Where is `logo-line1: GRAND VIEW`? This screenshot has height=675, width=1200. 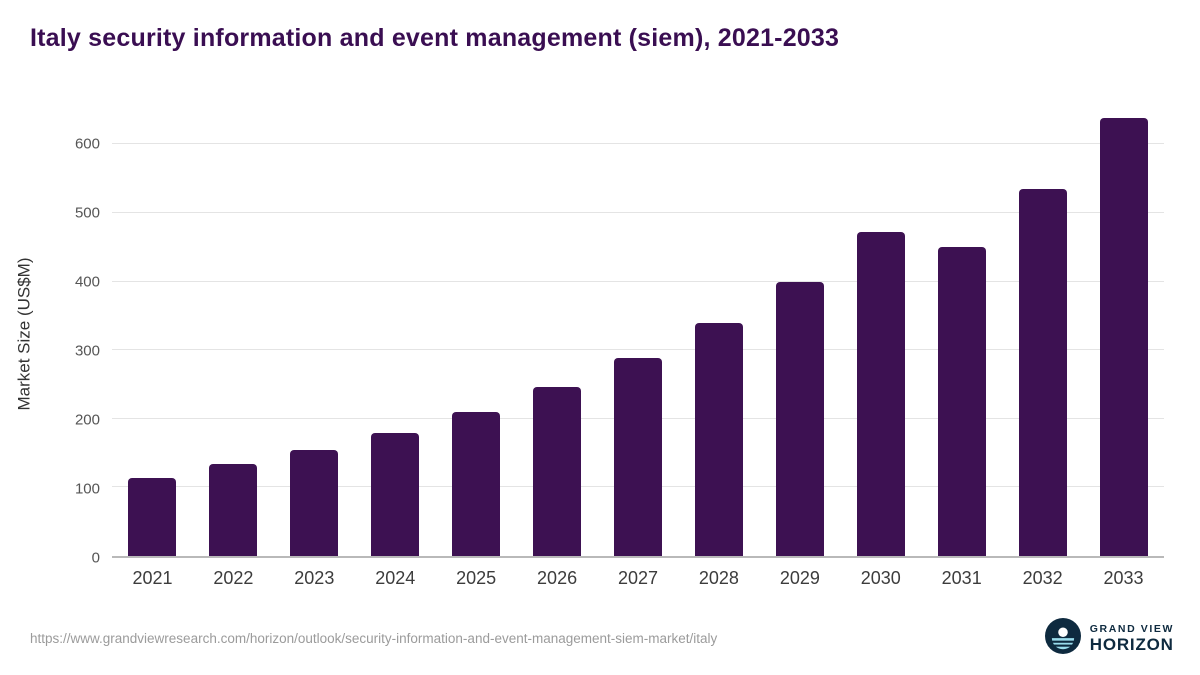
logo-line1: GRAND VIEW is located at coordinates (1131, 628).